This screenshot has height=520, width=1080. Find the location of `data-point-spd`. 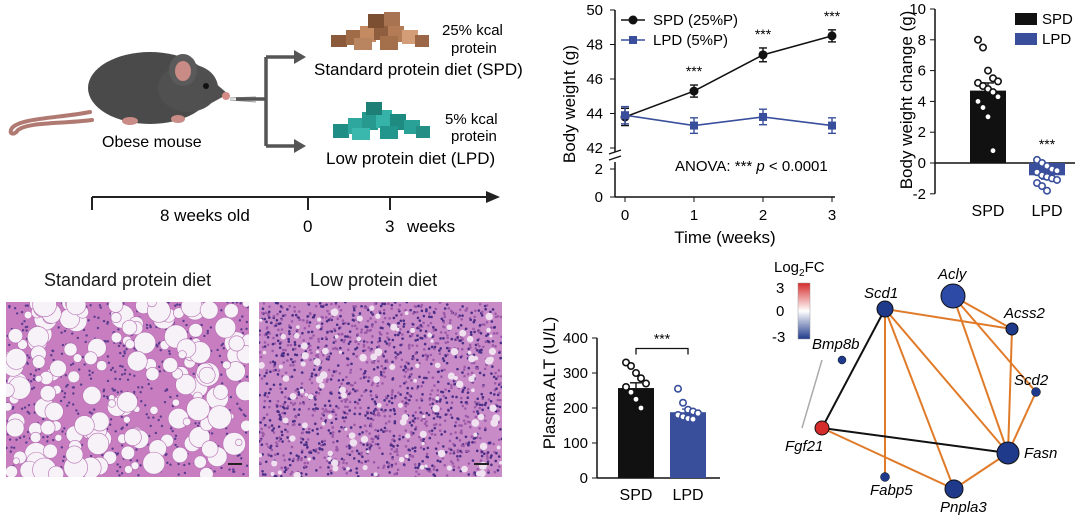

data-point-spd is located at coordinates (763, 55).